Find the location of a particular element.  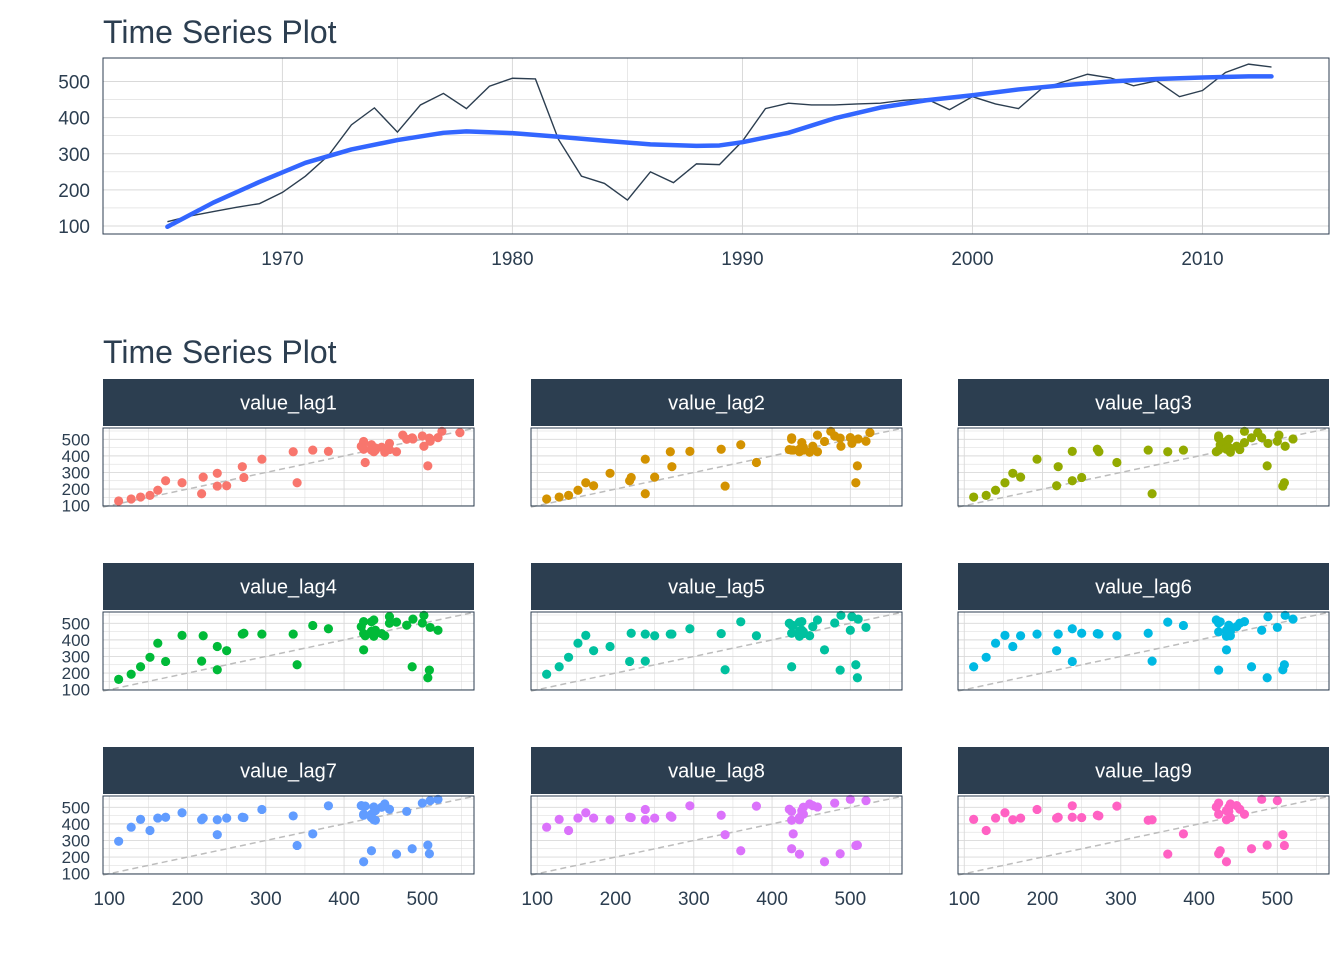

strip-label: value_lag6 is located at coordinates (1143, 588).